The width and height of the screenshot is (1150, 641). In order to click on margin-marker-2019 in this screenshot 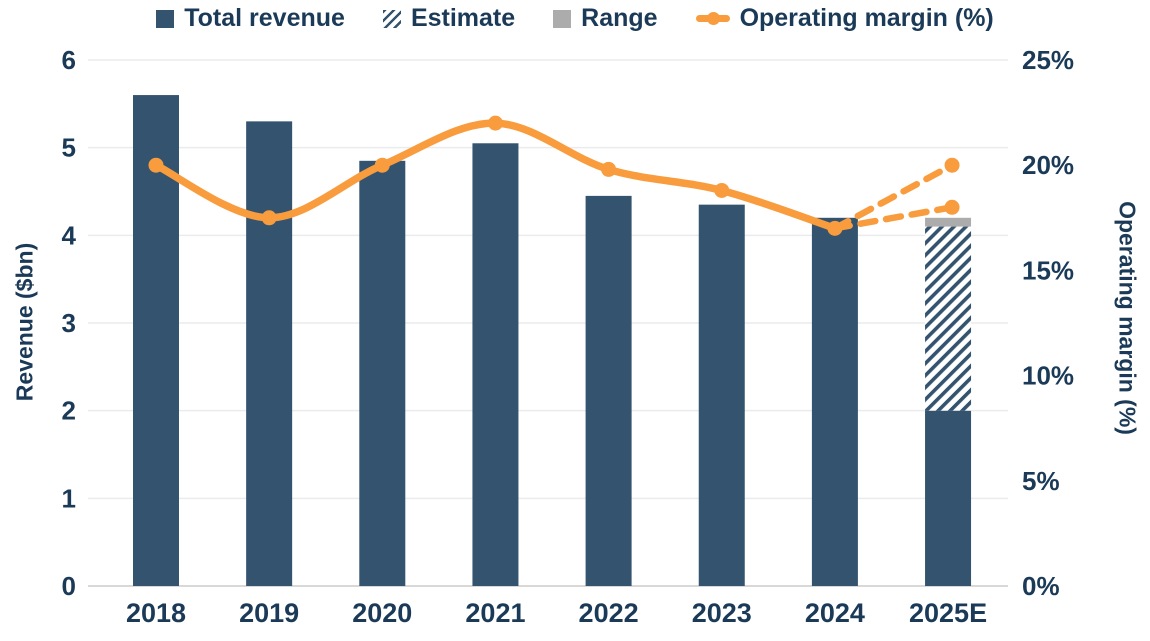, I will do `click(269, 218)`.